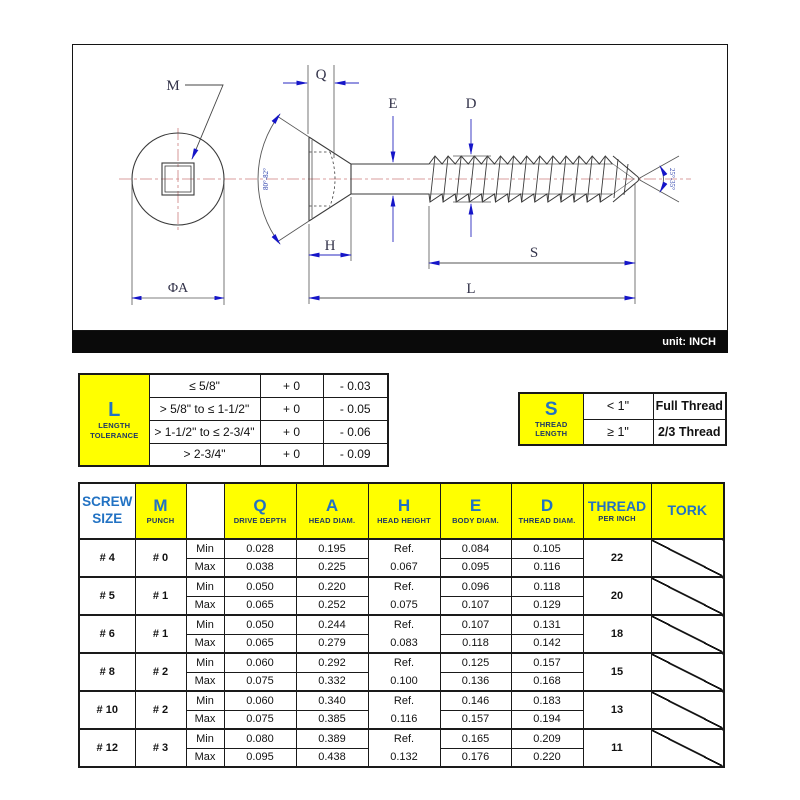 The height and width of the screenshot is (800, 800). Describe the element at coordinates (330, 246) in the screenshot. I see `label-h: H` at that location.